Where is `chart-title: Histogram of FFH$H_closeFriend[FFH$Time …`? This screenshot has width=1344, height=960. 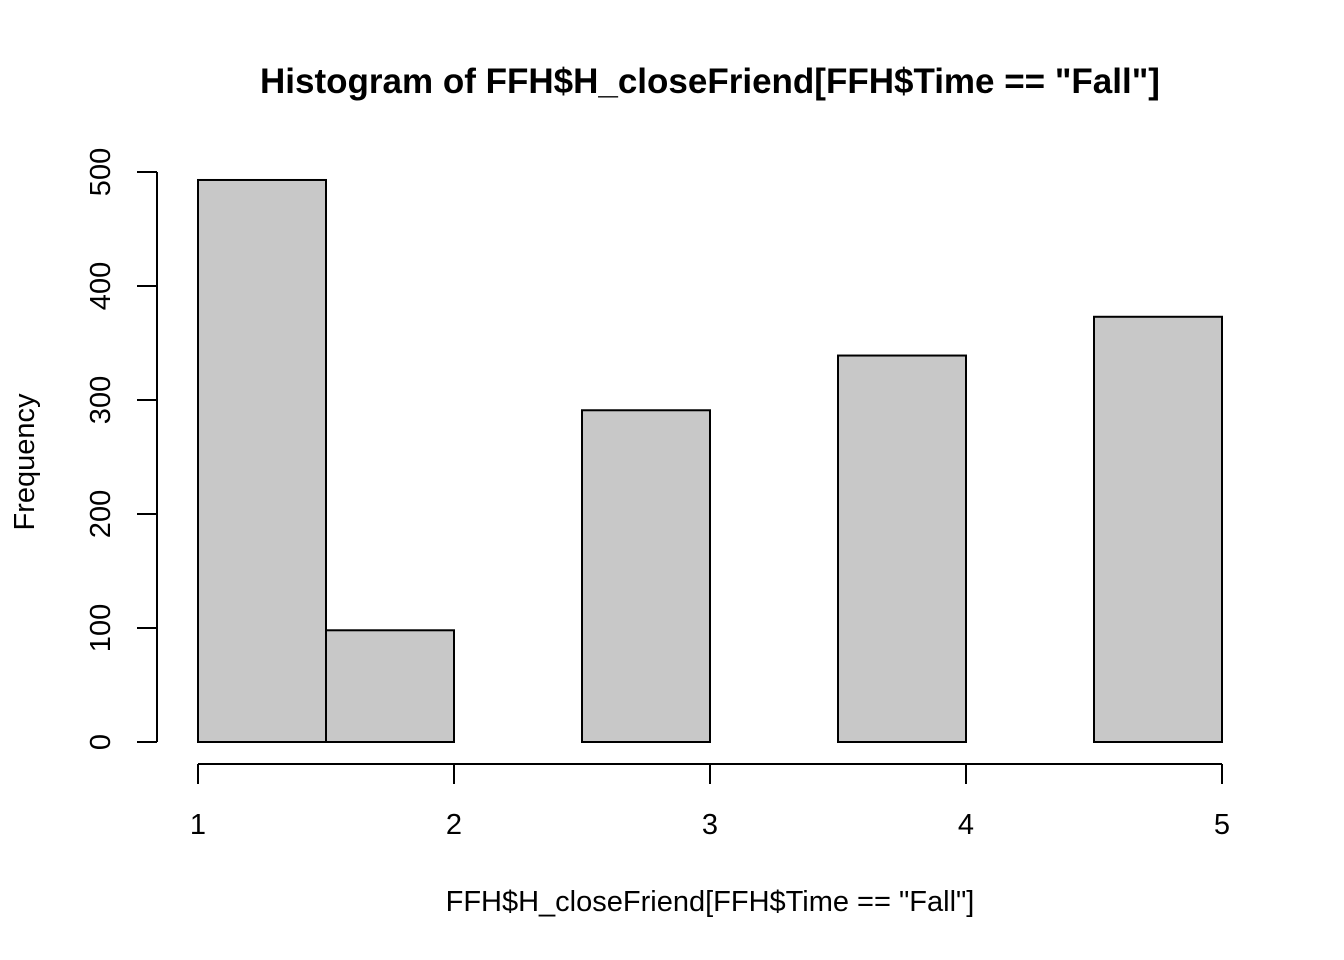
chart-title: Histogram of FFH$H_closeFriend[FFH$Time … is located at coordinates (710, 81).